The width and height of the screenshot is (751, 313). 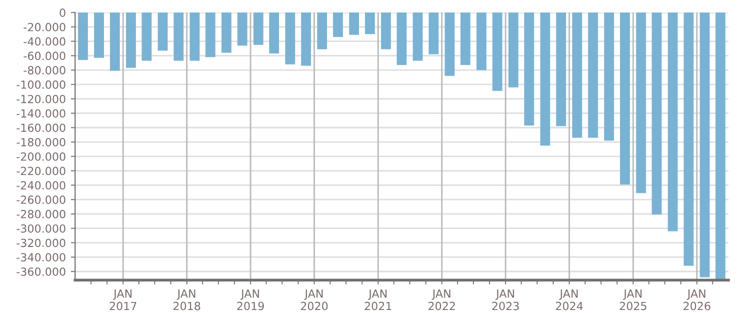 What do you see at coordinates (41, 84) in the screenshot?
I see `y-tick-label: -100.000` at bounding box center [41, 84].